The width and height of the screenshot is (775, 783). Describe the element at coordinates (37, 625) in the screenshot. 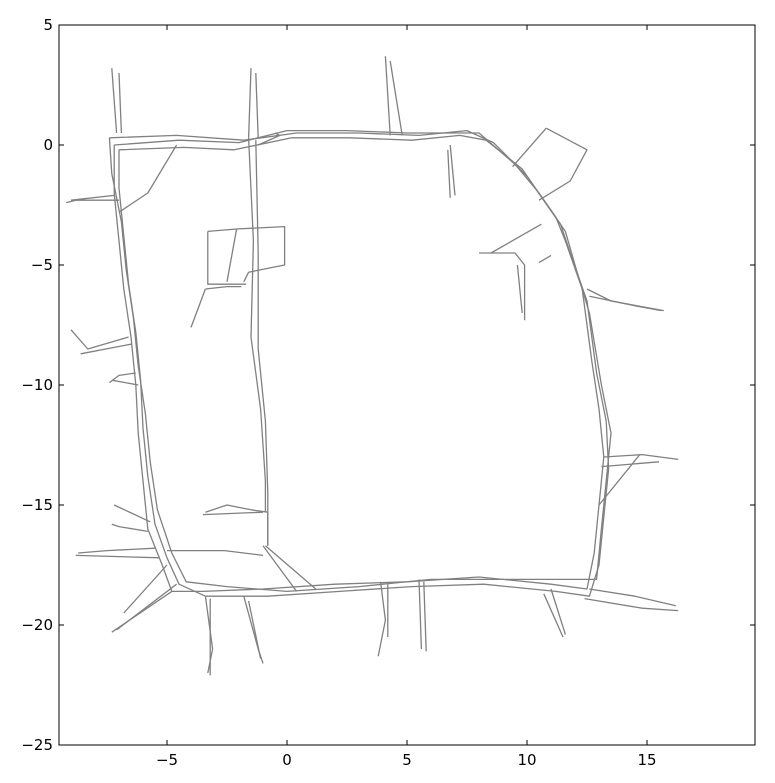

I see `y-tick-label: −20` at that location.